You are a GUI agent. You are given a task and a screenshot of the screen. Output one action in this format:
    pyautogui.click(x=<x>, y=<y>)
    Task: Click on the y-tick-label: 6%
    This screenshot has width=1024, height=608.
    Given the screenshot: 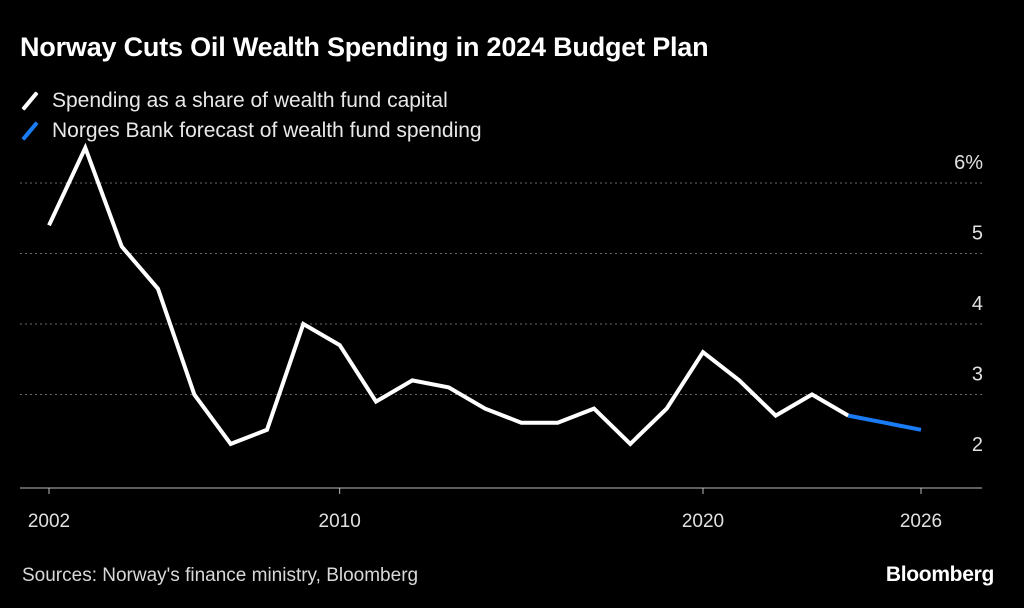 What is the action you would take?
    pyautogui.click(x=968, y=163)
    